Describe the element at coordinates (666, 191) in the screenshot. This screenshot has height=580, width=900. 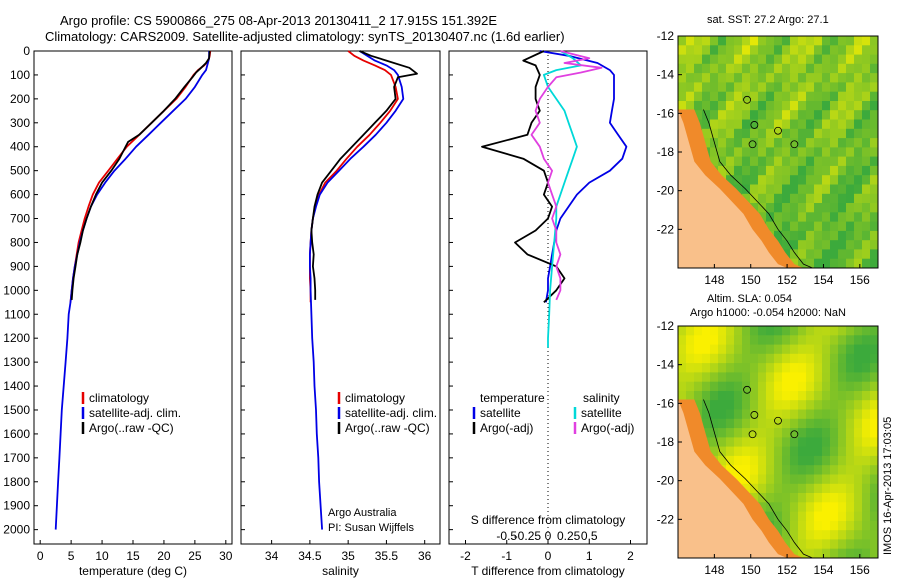
I see `lat-tick-label: -20` at that location.